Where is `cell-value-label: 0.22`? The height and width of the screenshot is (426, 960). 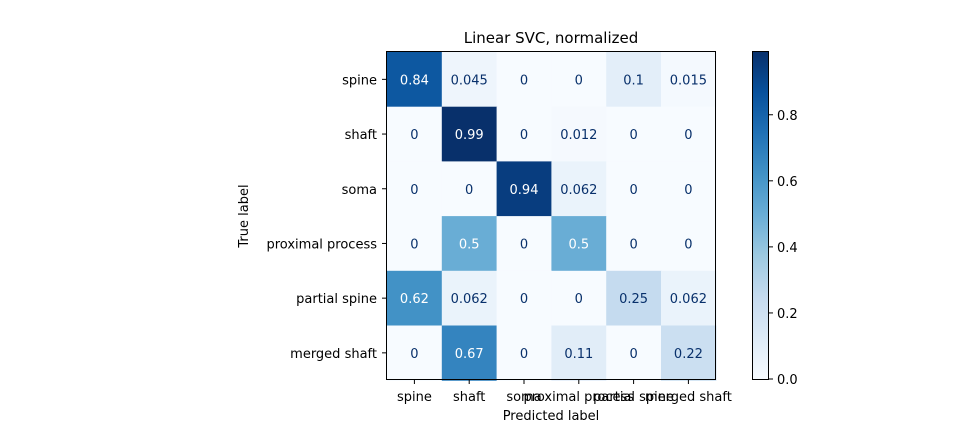
cell-value-label: 0.22 is located at coordinates (688, 354).